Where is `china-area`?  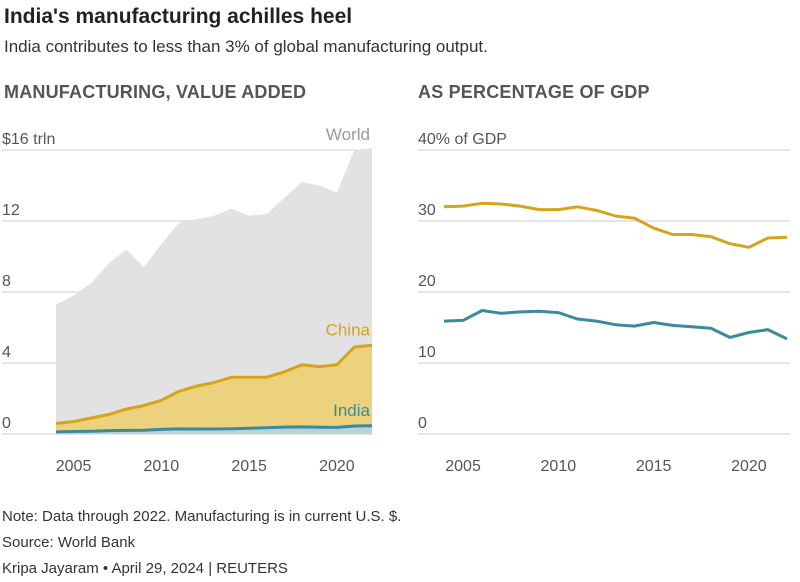
china-area is located at coordinates (214, 389).